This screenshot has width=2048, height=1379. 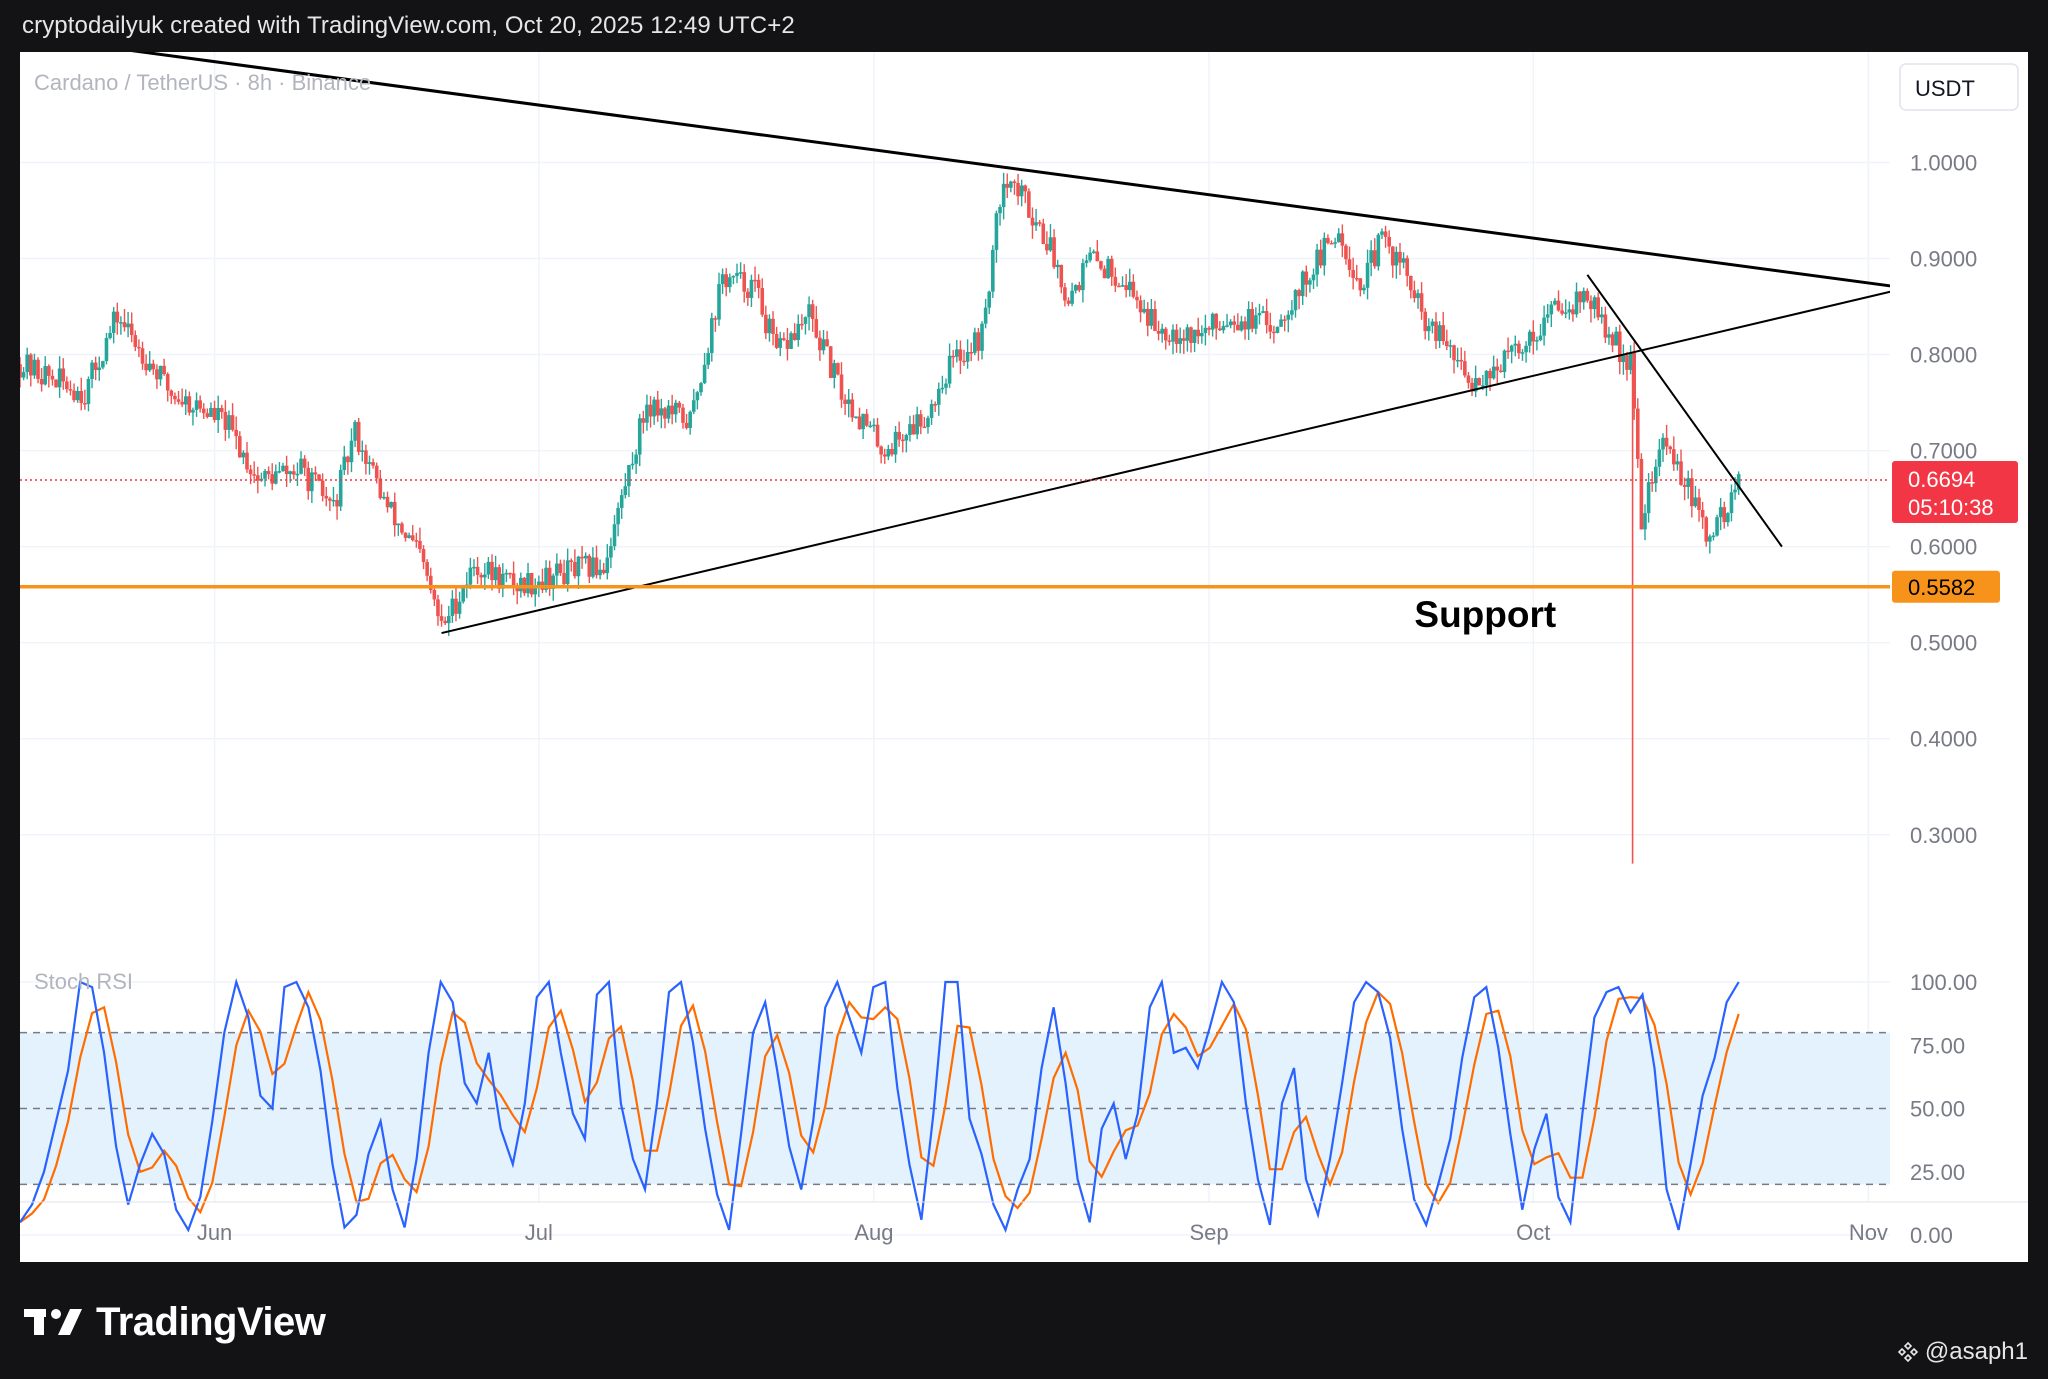 What do you see at coordinates (1943, 355) in the screenshot?
I see `price-tick-label: 0.8000` at bounding box center [1943, 355].